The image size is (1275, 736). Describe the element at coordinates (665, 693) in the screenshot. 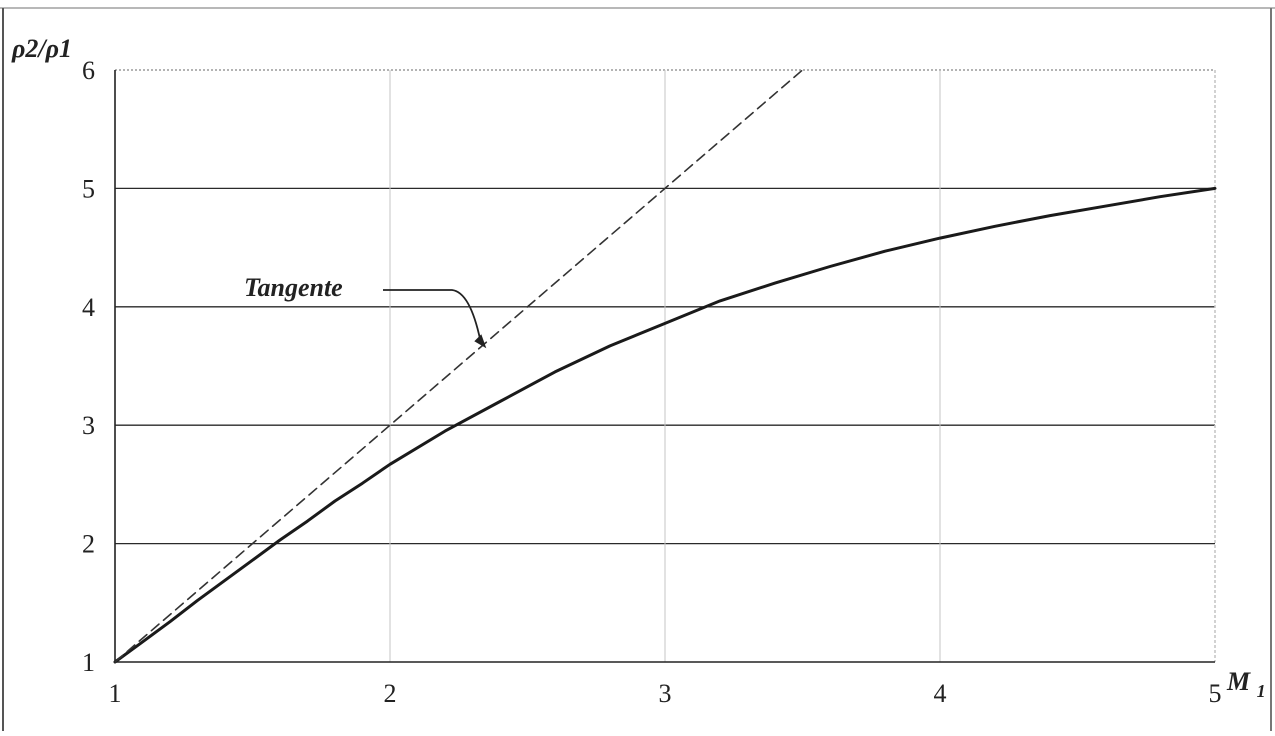

I see `x-tick-label: 3` at that location.